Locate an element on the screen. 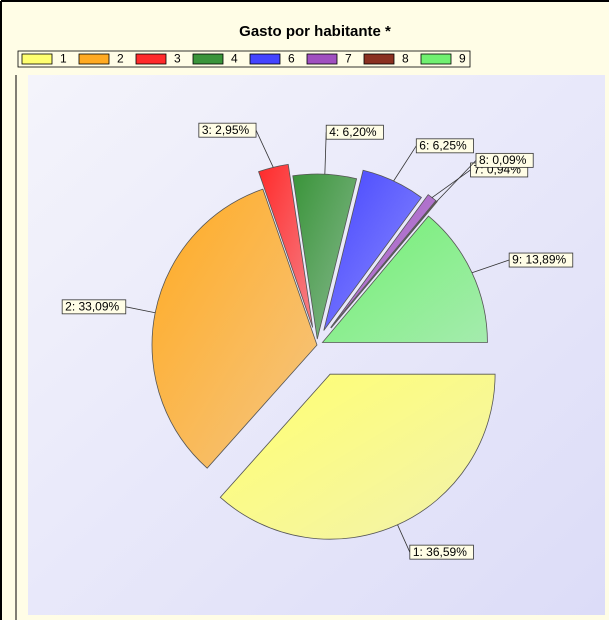 The width and height of the screenshot is (609, 620). data-label: 4: 6,20% is located at coordinates (353, 132).